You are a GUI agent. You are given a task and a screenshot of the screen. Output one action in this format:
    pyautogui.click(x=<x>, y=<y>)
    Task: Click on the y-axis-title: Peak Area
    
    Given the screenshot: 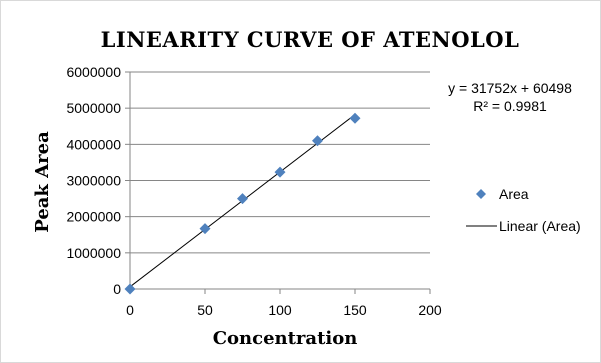 What is the action you would take?
    pyautogui.click(x=42, y=182)
    